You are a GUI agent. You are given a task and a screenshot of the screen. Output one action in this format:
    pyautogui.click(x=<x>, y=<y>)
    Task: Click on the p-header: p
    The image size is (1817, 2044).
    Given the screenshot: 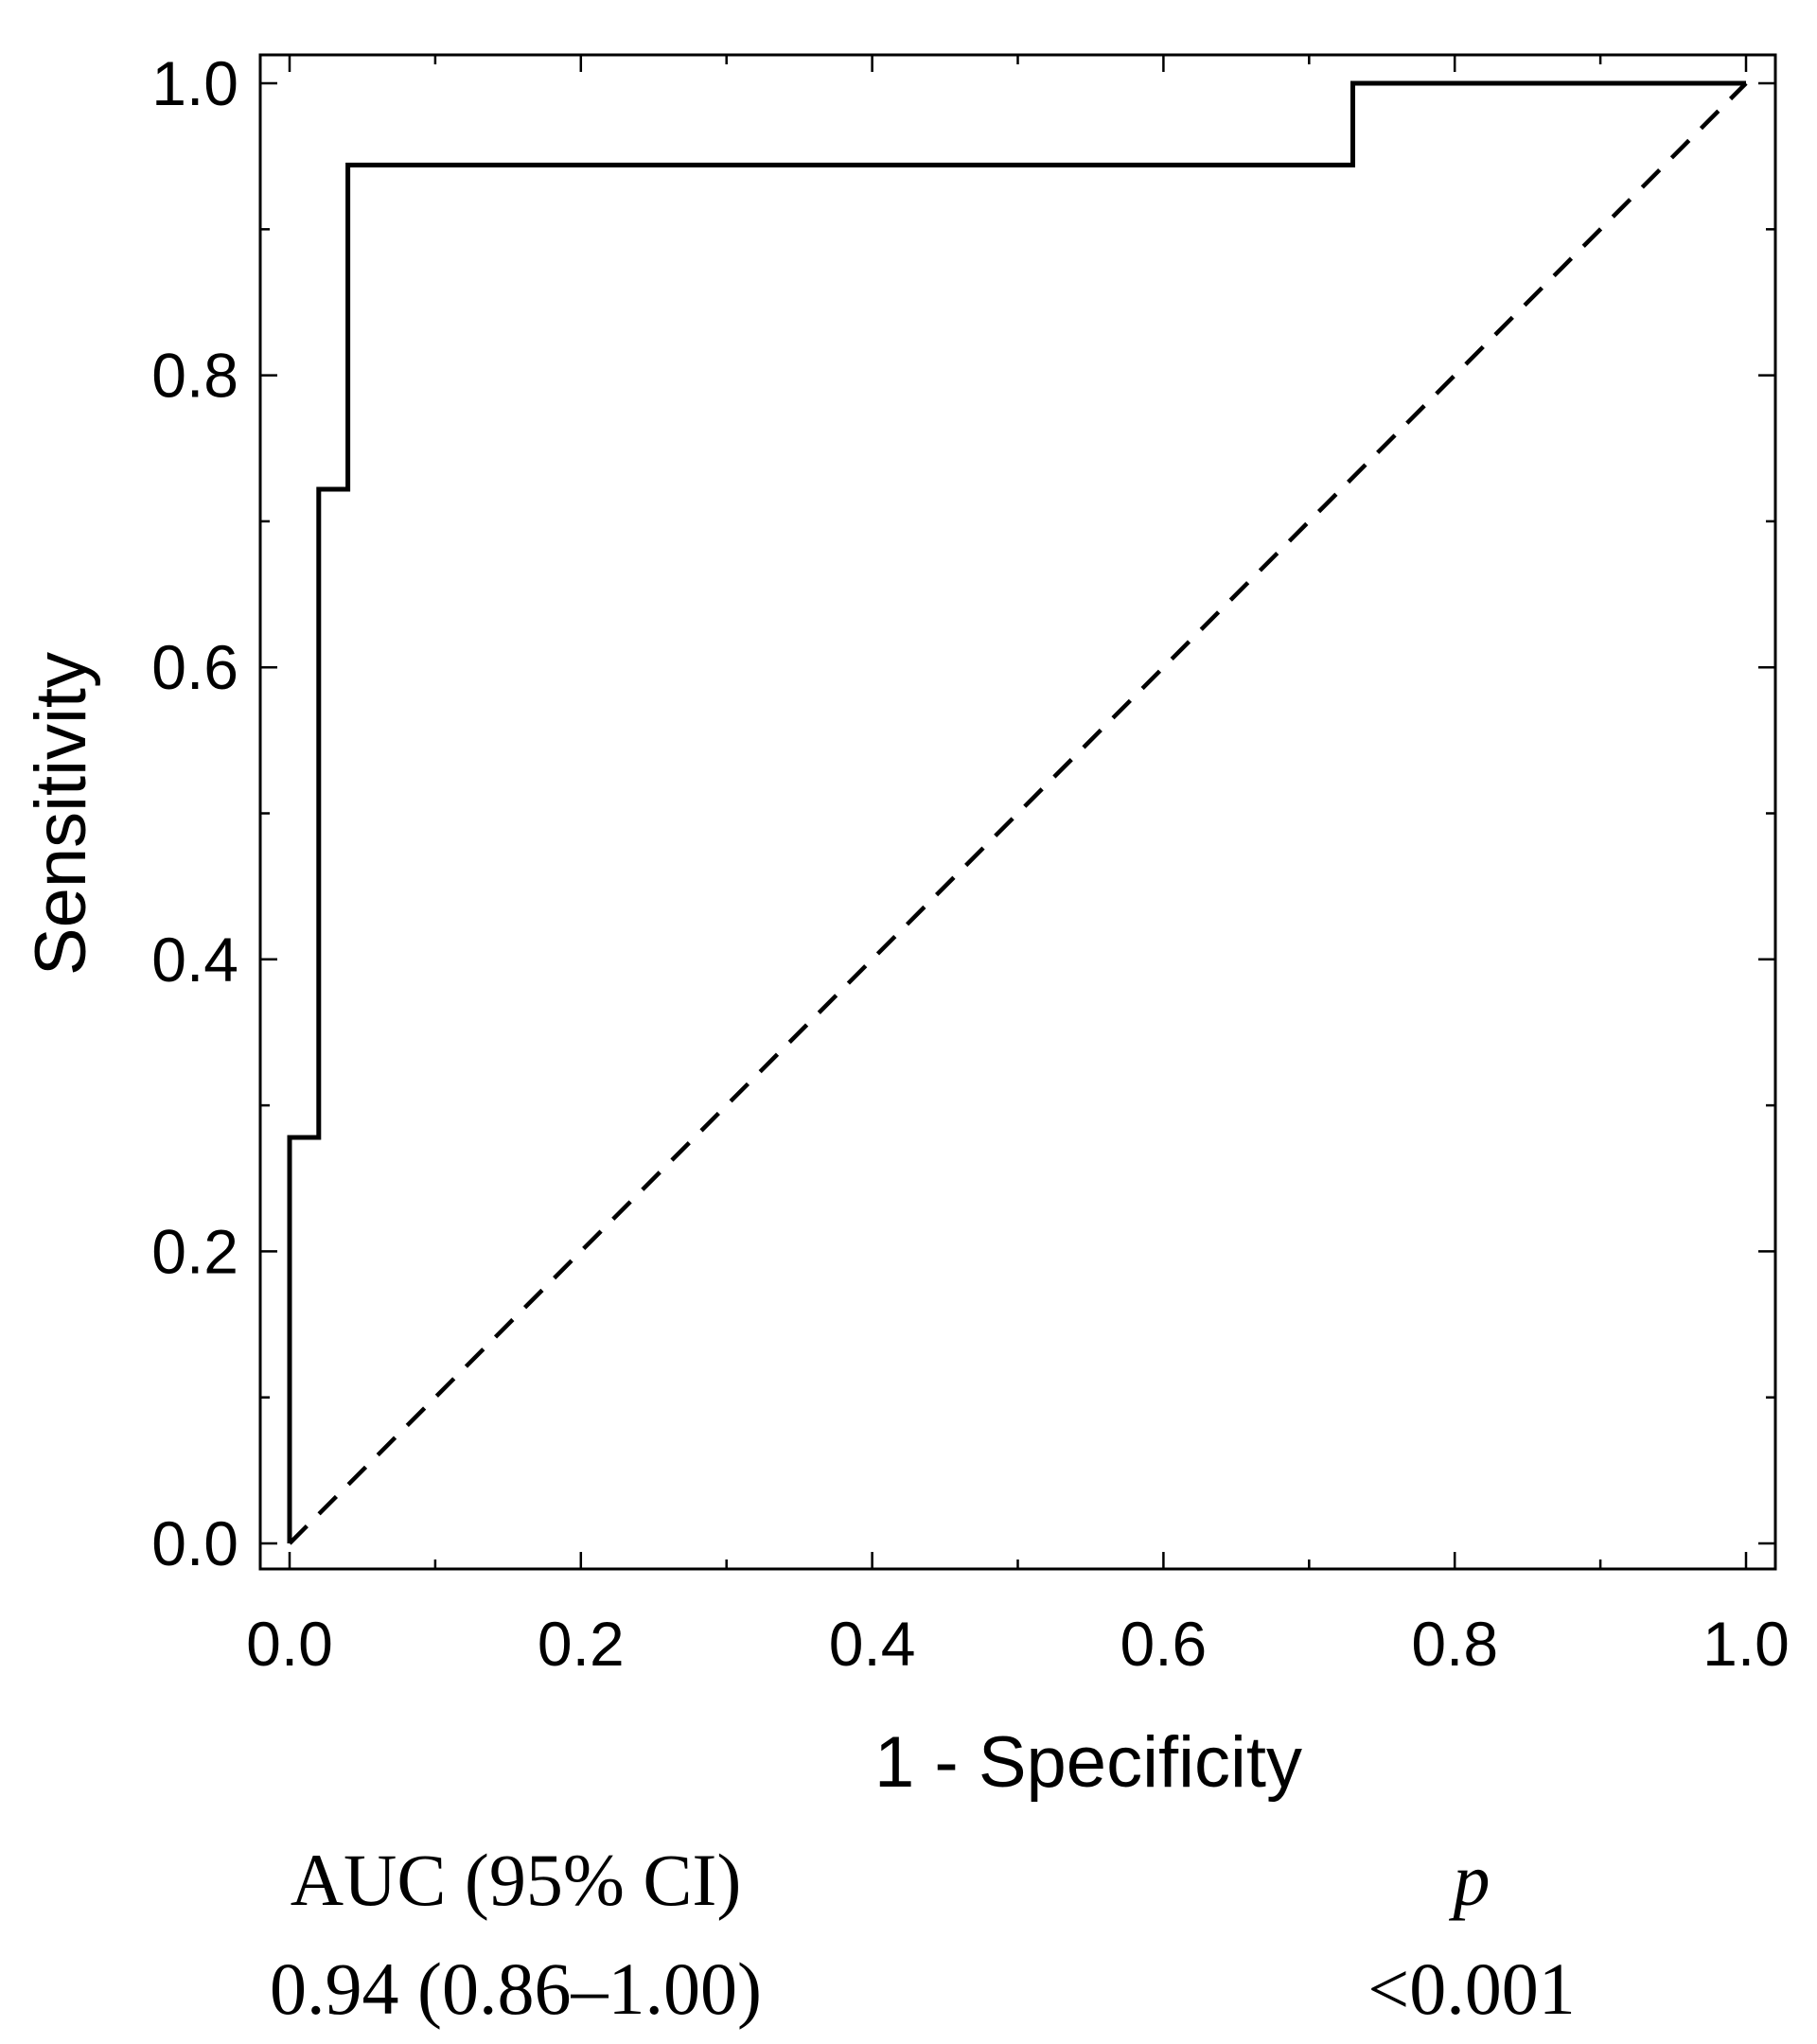 What is the action you would take?
    pyautogui.click(x=1470, y=1880)
    